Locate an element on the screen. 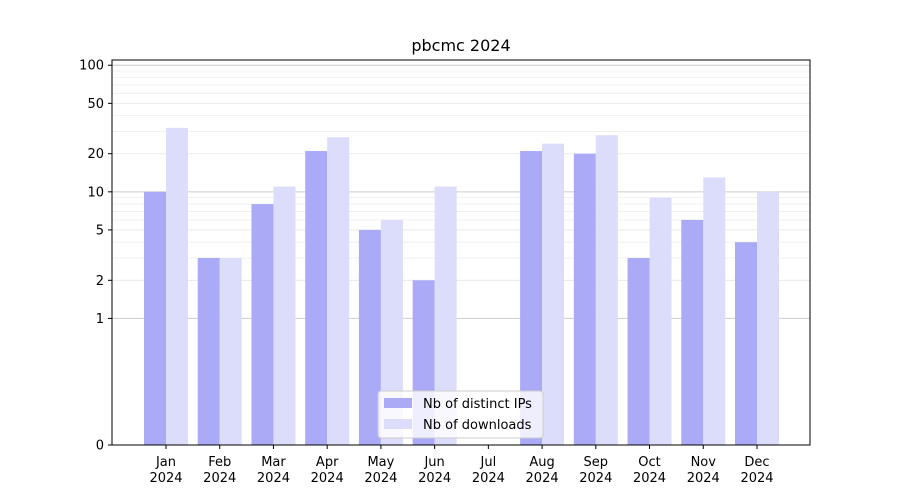 The height and width of the screenshot is (500, 900). x-tick-label-month: Oct is located at coordinates (649, 462).